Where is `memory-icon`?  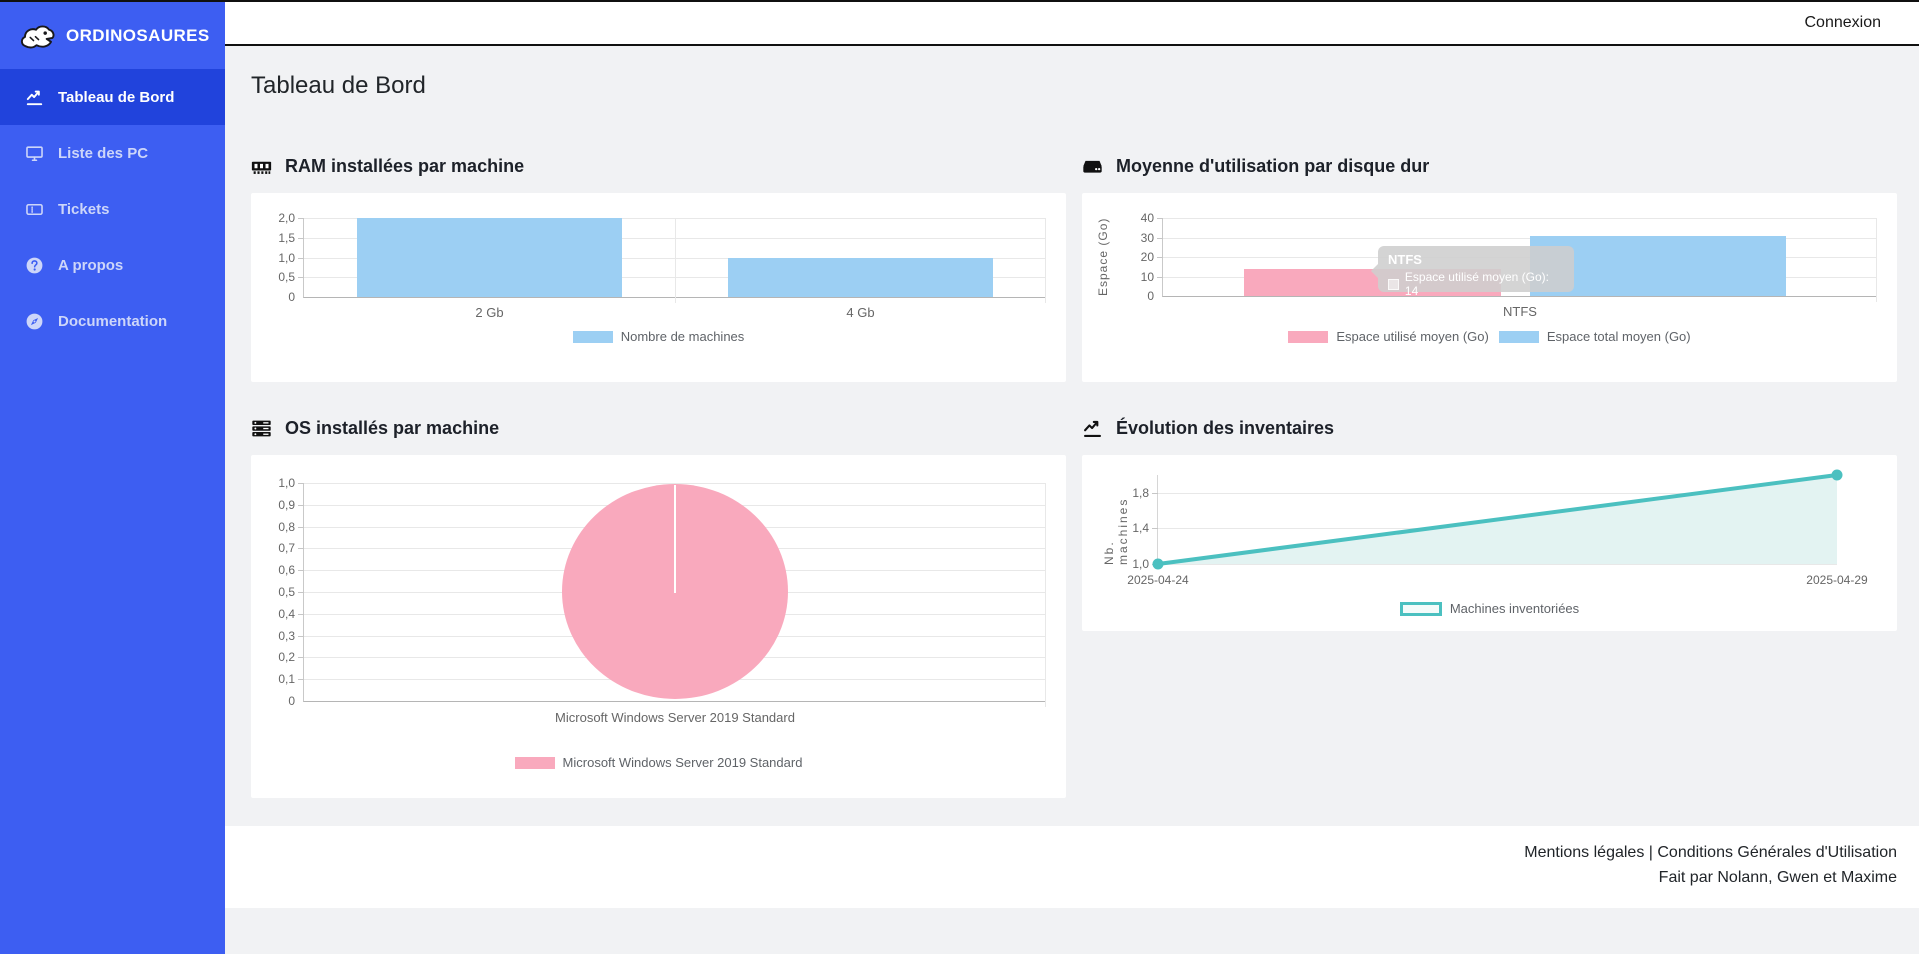 memory-icon is located at coordinates (261, 166).